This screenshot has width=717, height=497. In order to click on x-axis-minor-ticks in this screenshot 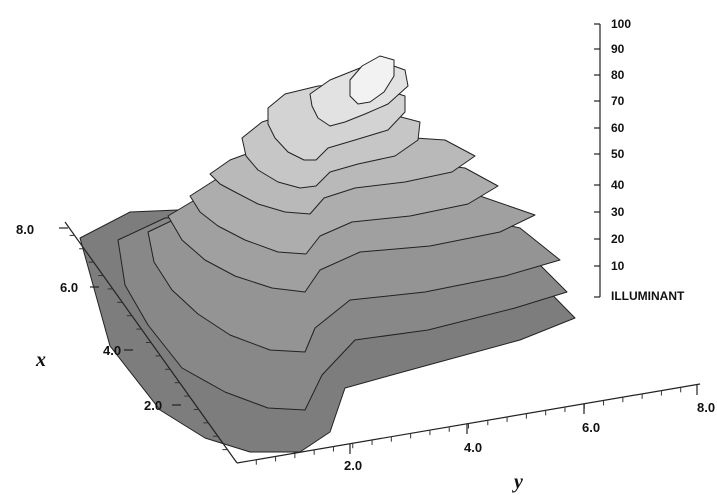, I will do `click(148, 342)`.